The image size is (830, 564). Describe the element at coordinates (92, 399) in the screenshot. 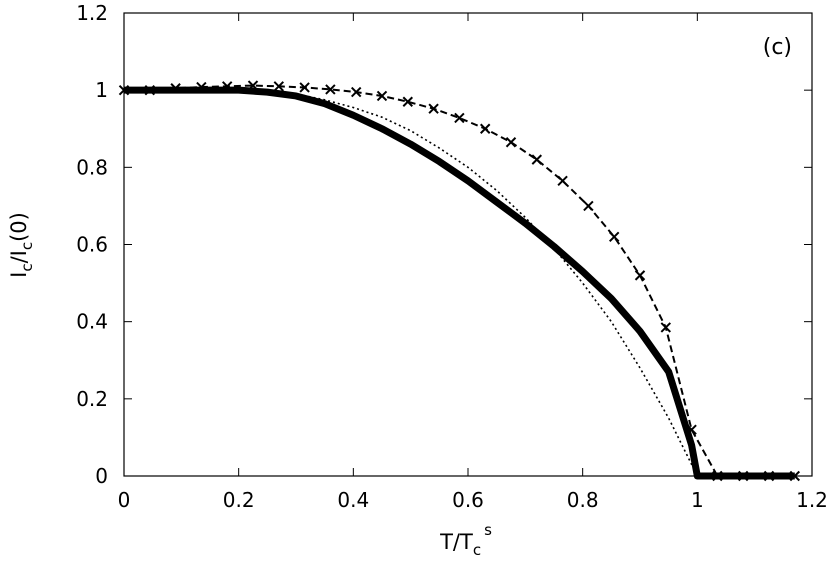

I see `y-tick-label: 0.2` at that location.